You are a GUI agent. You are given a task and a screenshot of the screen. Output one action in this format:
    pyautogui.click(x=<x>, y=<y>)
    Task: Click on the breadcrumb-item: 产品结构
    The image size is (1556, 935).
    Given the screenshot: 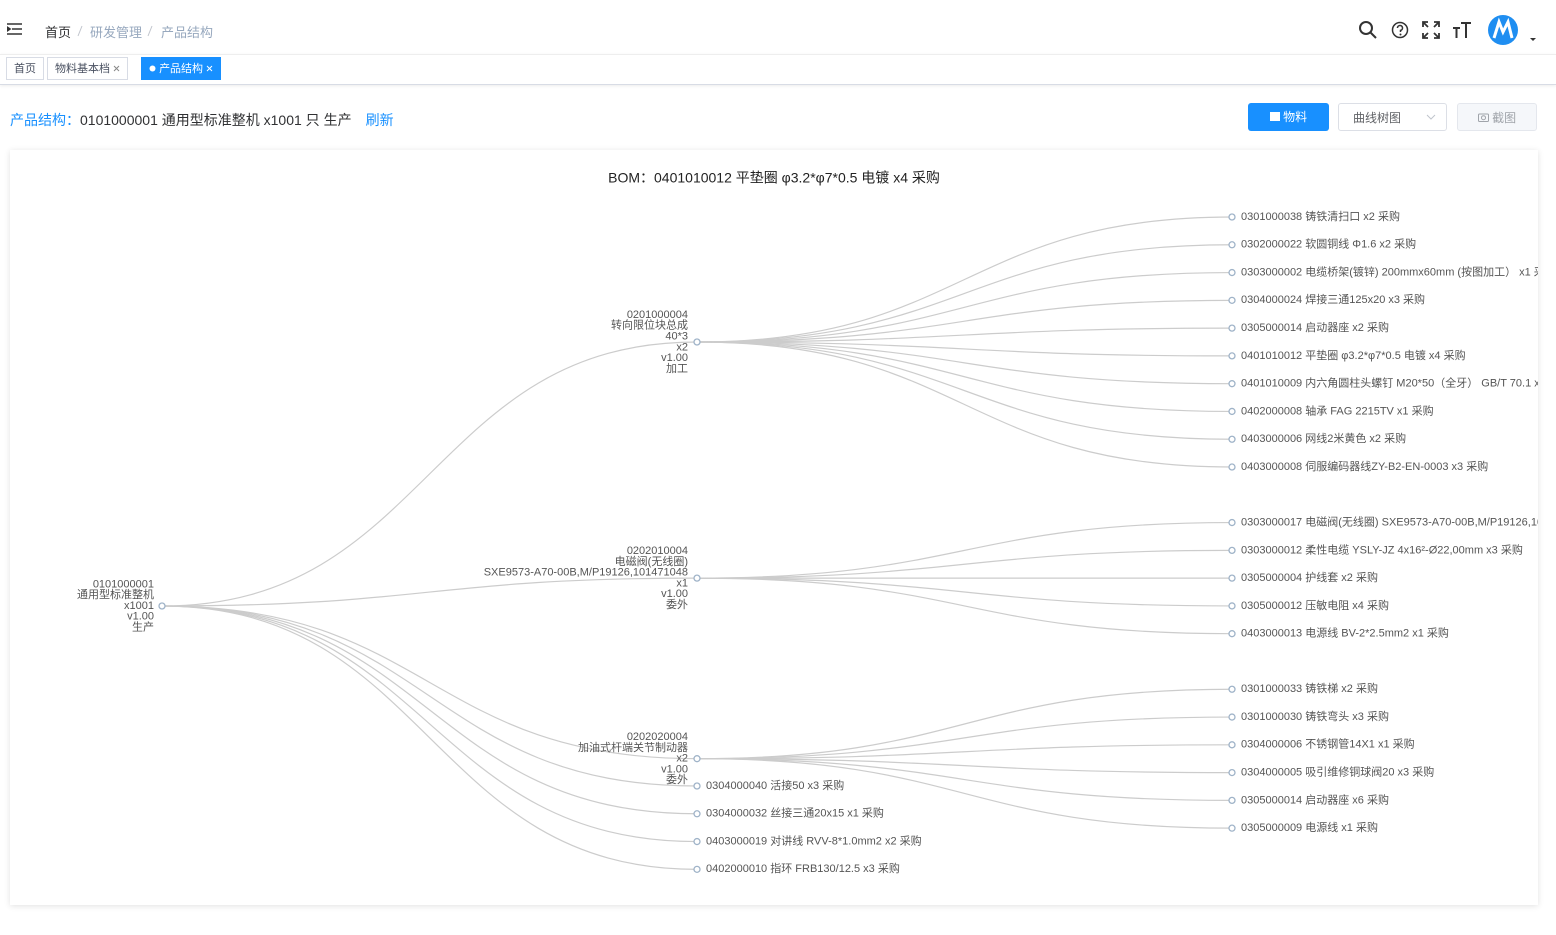 What is the action you would take?
    pyautogui.click(x=187, y=32)
    